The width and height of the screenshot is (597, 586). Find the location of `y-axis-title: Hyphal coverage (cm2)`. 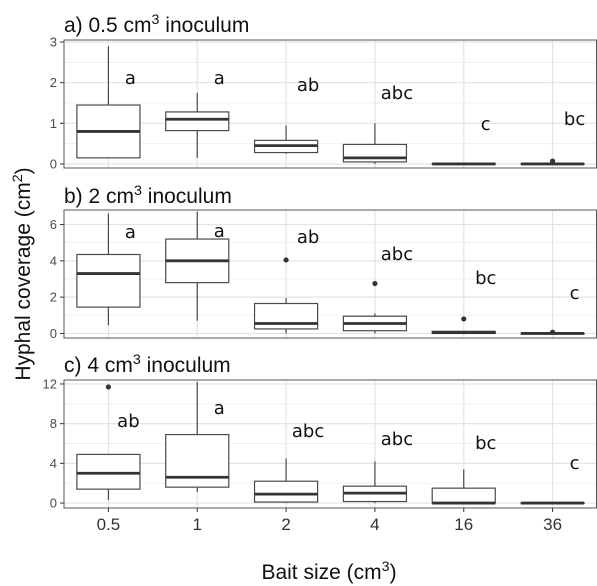

y-axis-title: Hyphal coverage (cm2) is located at coordinates (22, 273).